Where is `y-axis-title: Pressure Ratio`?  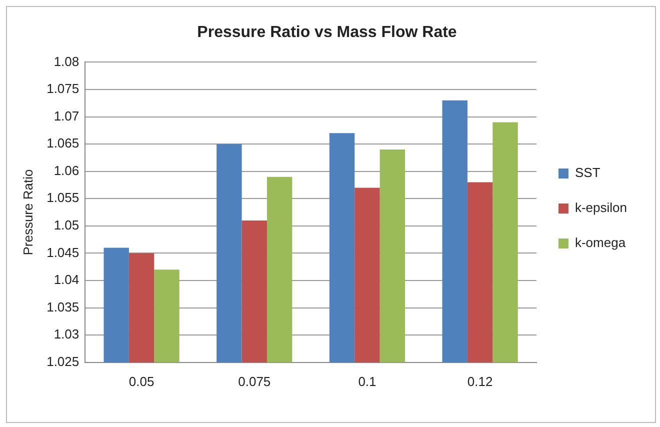
y-axis-title: Pressure Ratio is located at coordinates (28, 212).